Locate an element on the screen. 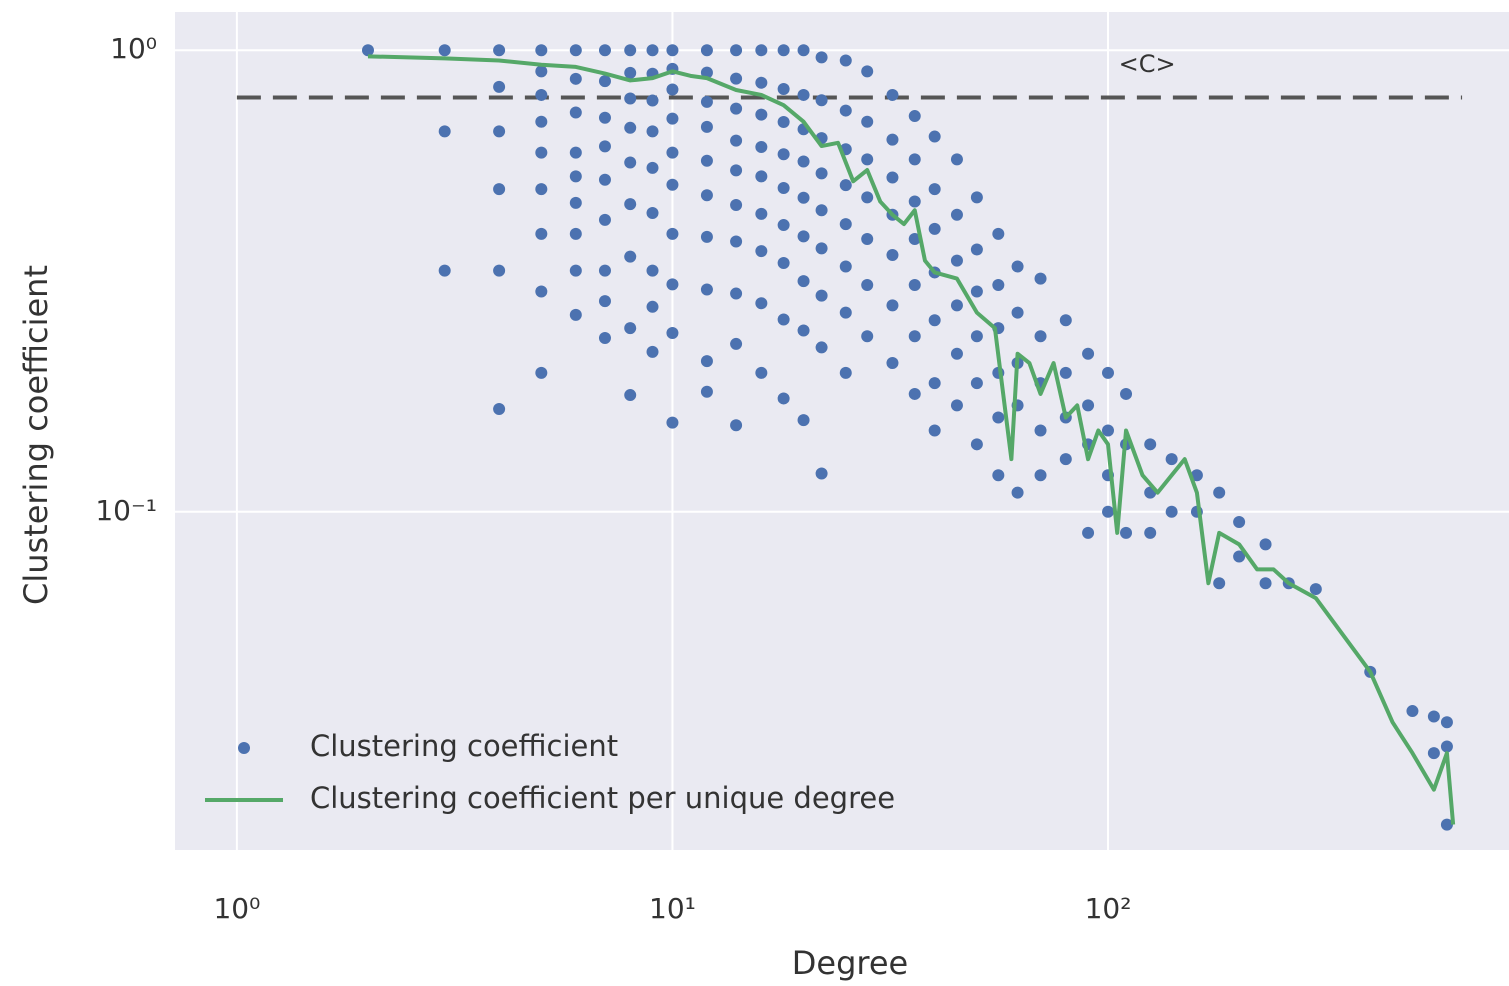  legend-marker is located at coordinates (244, 748).